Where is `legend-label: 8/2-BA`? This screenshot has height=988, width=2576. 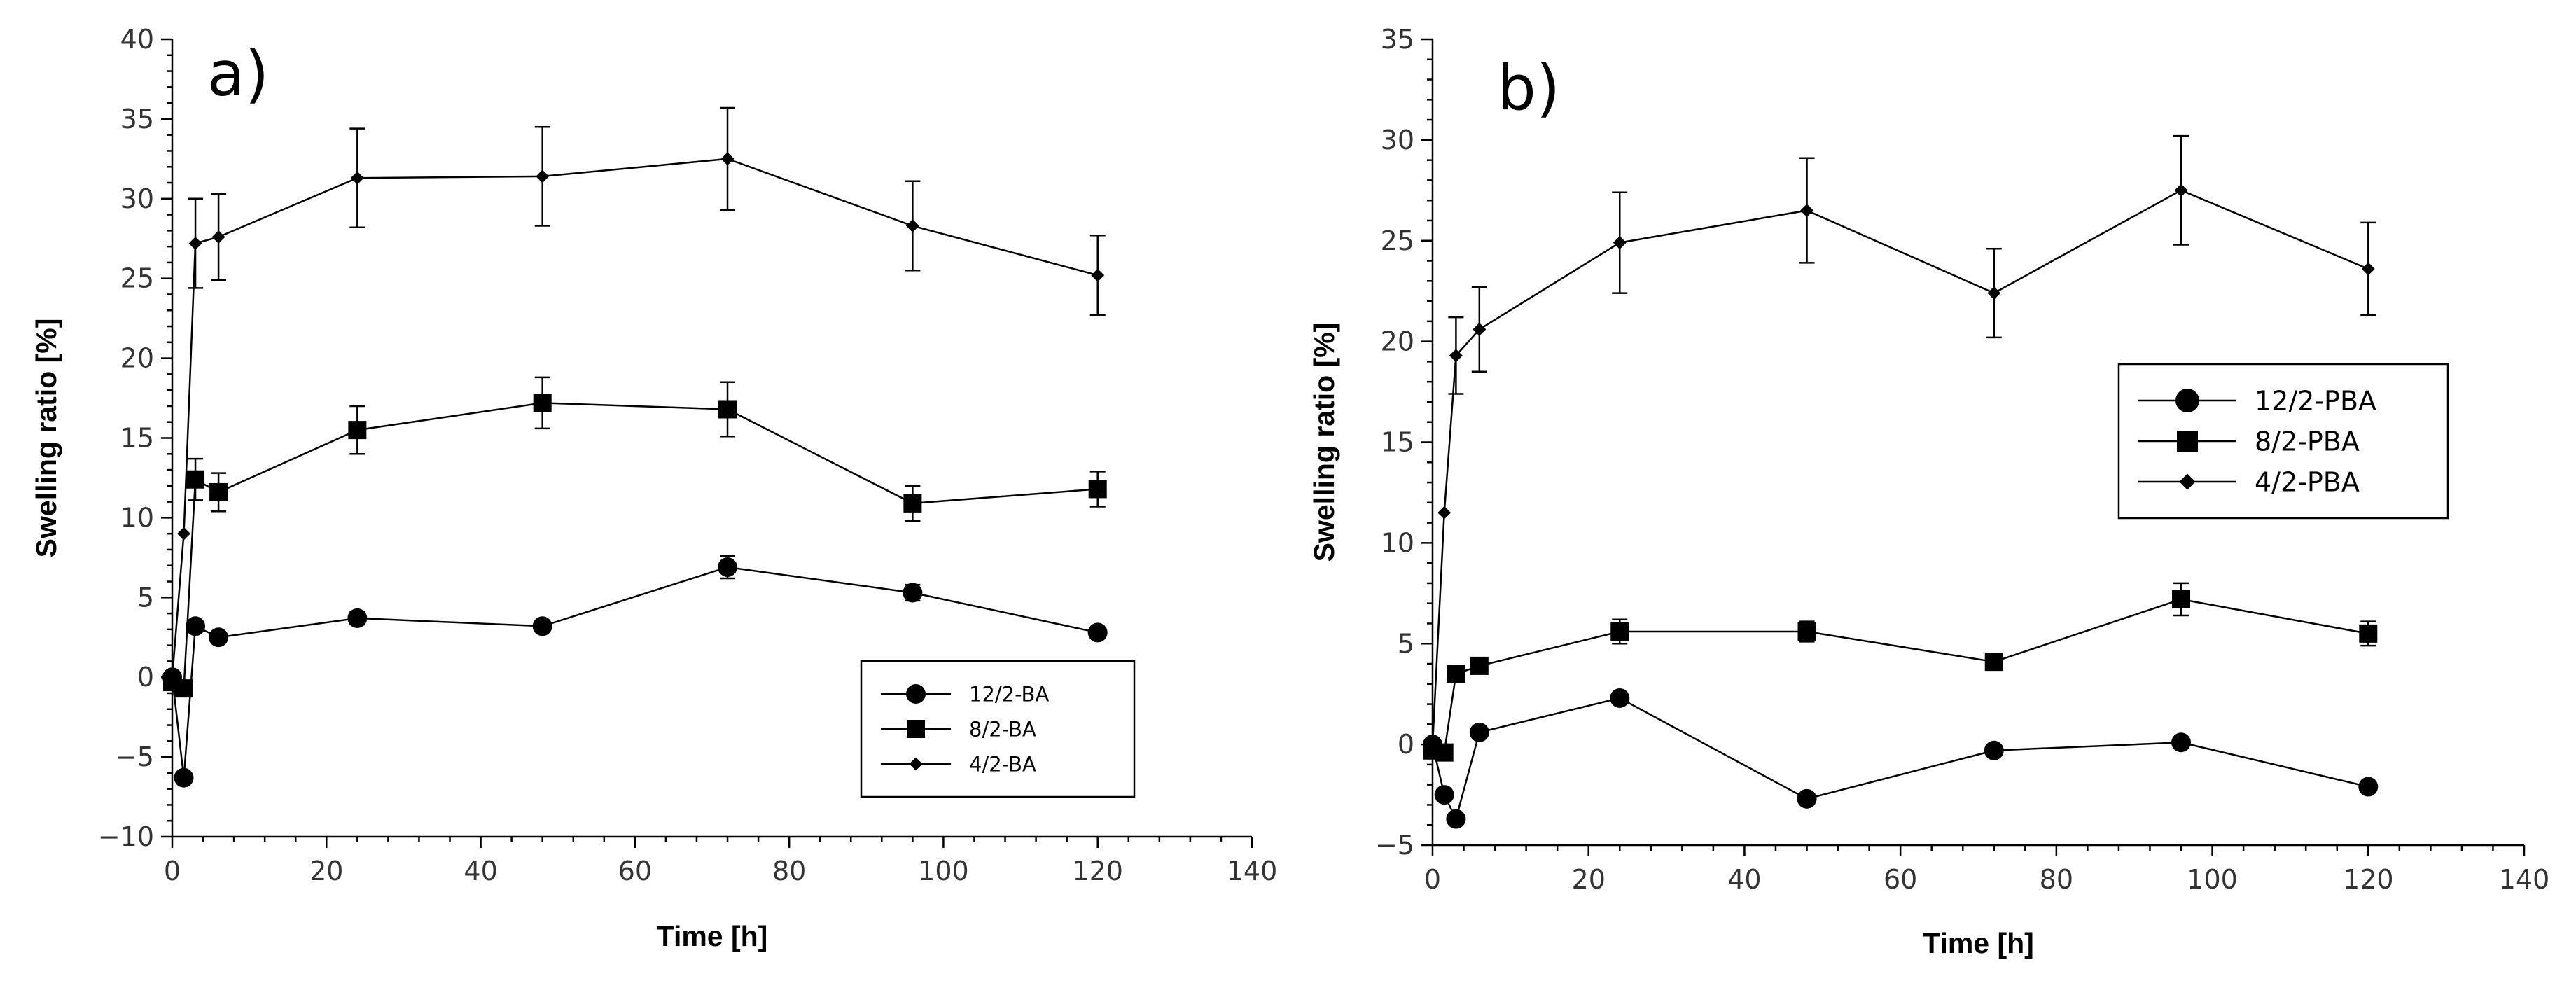
legend-label: 8/2-BA is located at coordinates (1002, 729).